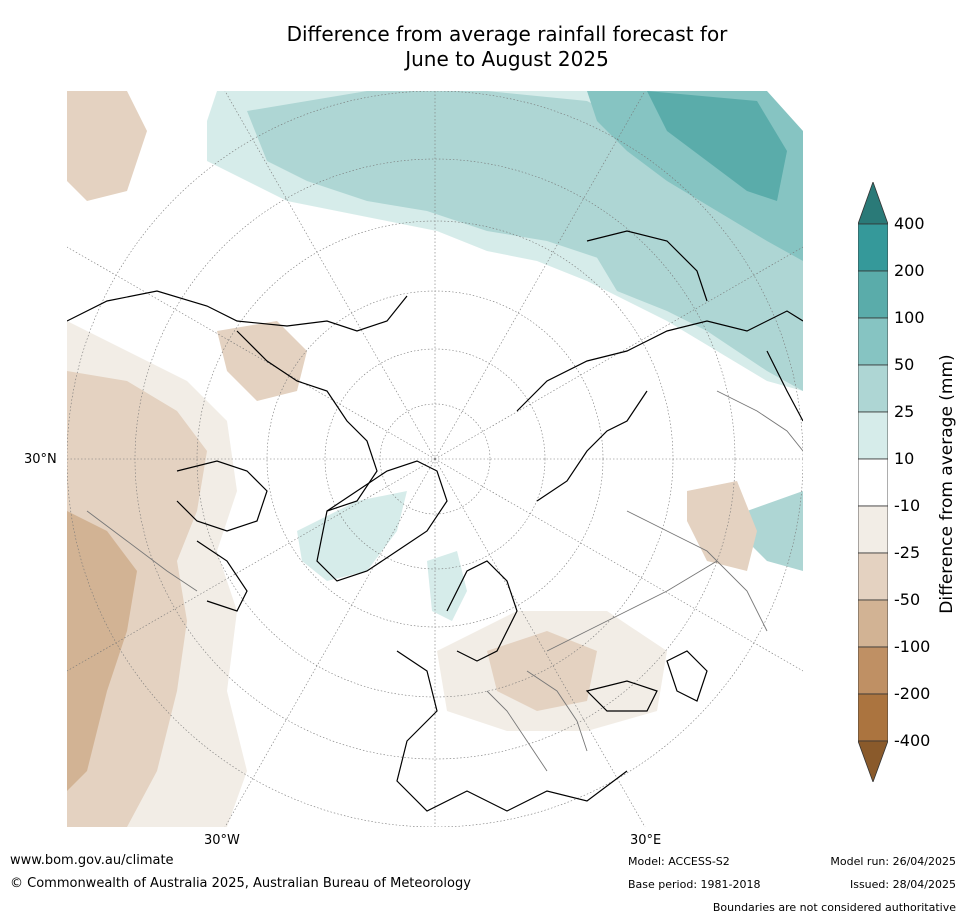  What do you see at coordinates (912, 693) in the screenshot?
I see `colorbar-tick: -200` at bounding box center [912, 693].